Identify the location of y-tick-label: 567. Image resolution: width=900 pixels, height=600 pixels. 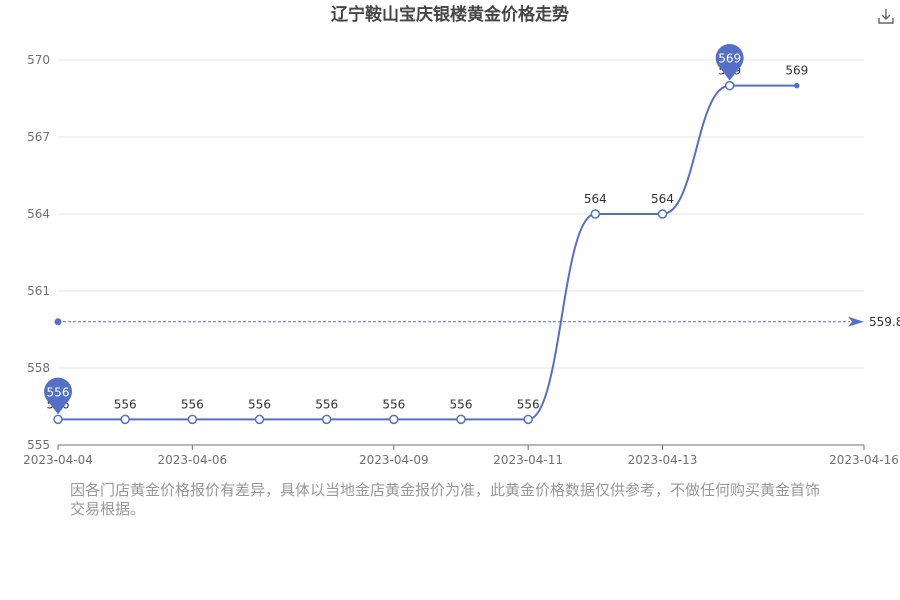
(38, 137).